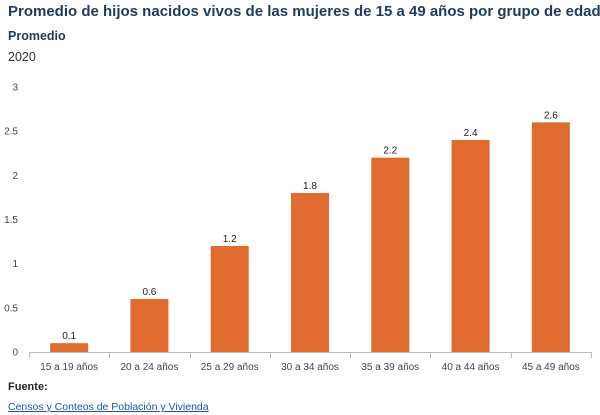  I want to click on chart-year: 2020, so click(22, 57).